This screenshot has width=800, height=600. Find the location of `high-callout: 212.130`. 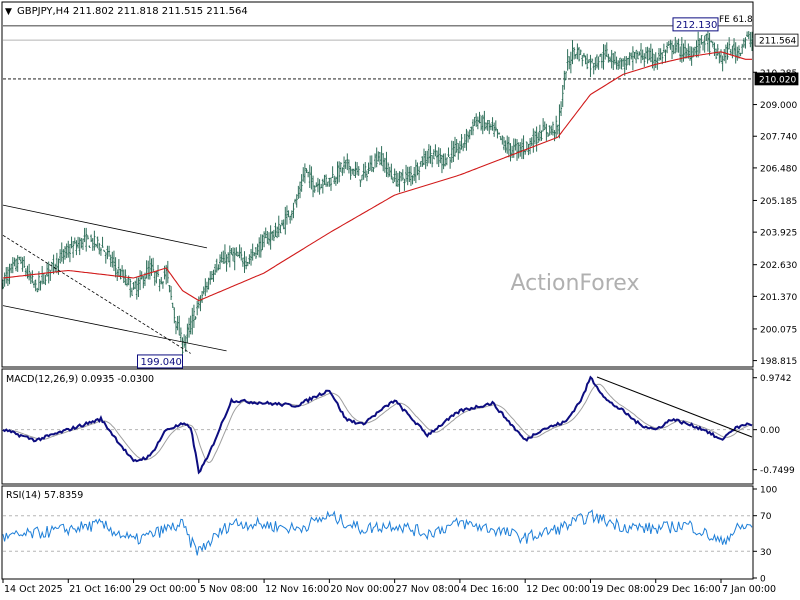

high-callout: 212.130 is located at coordinates (696, 25).